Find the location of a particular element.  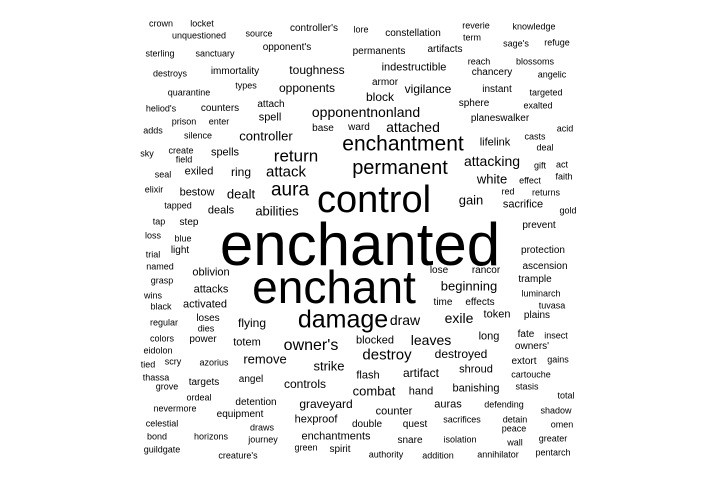

word: opponents is located at coordinates (307, 88).